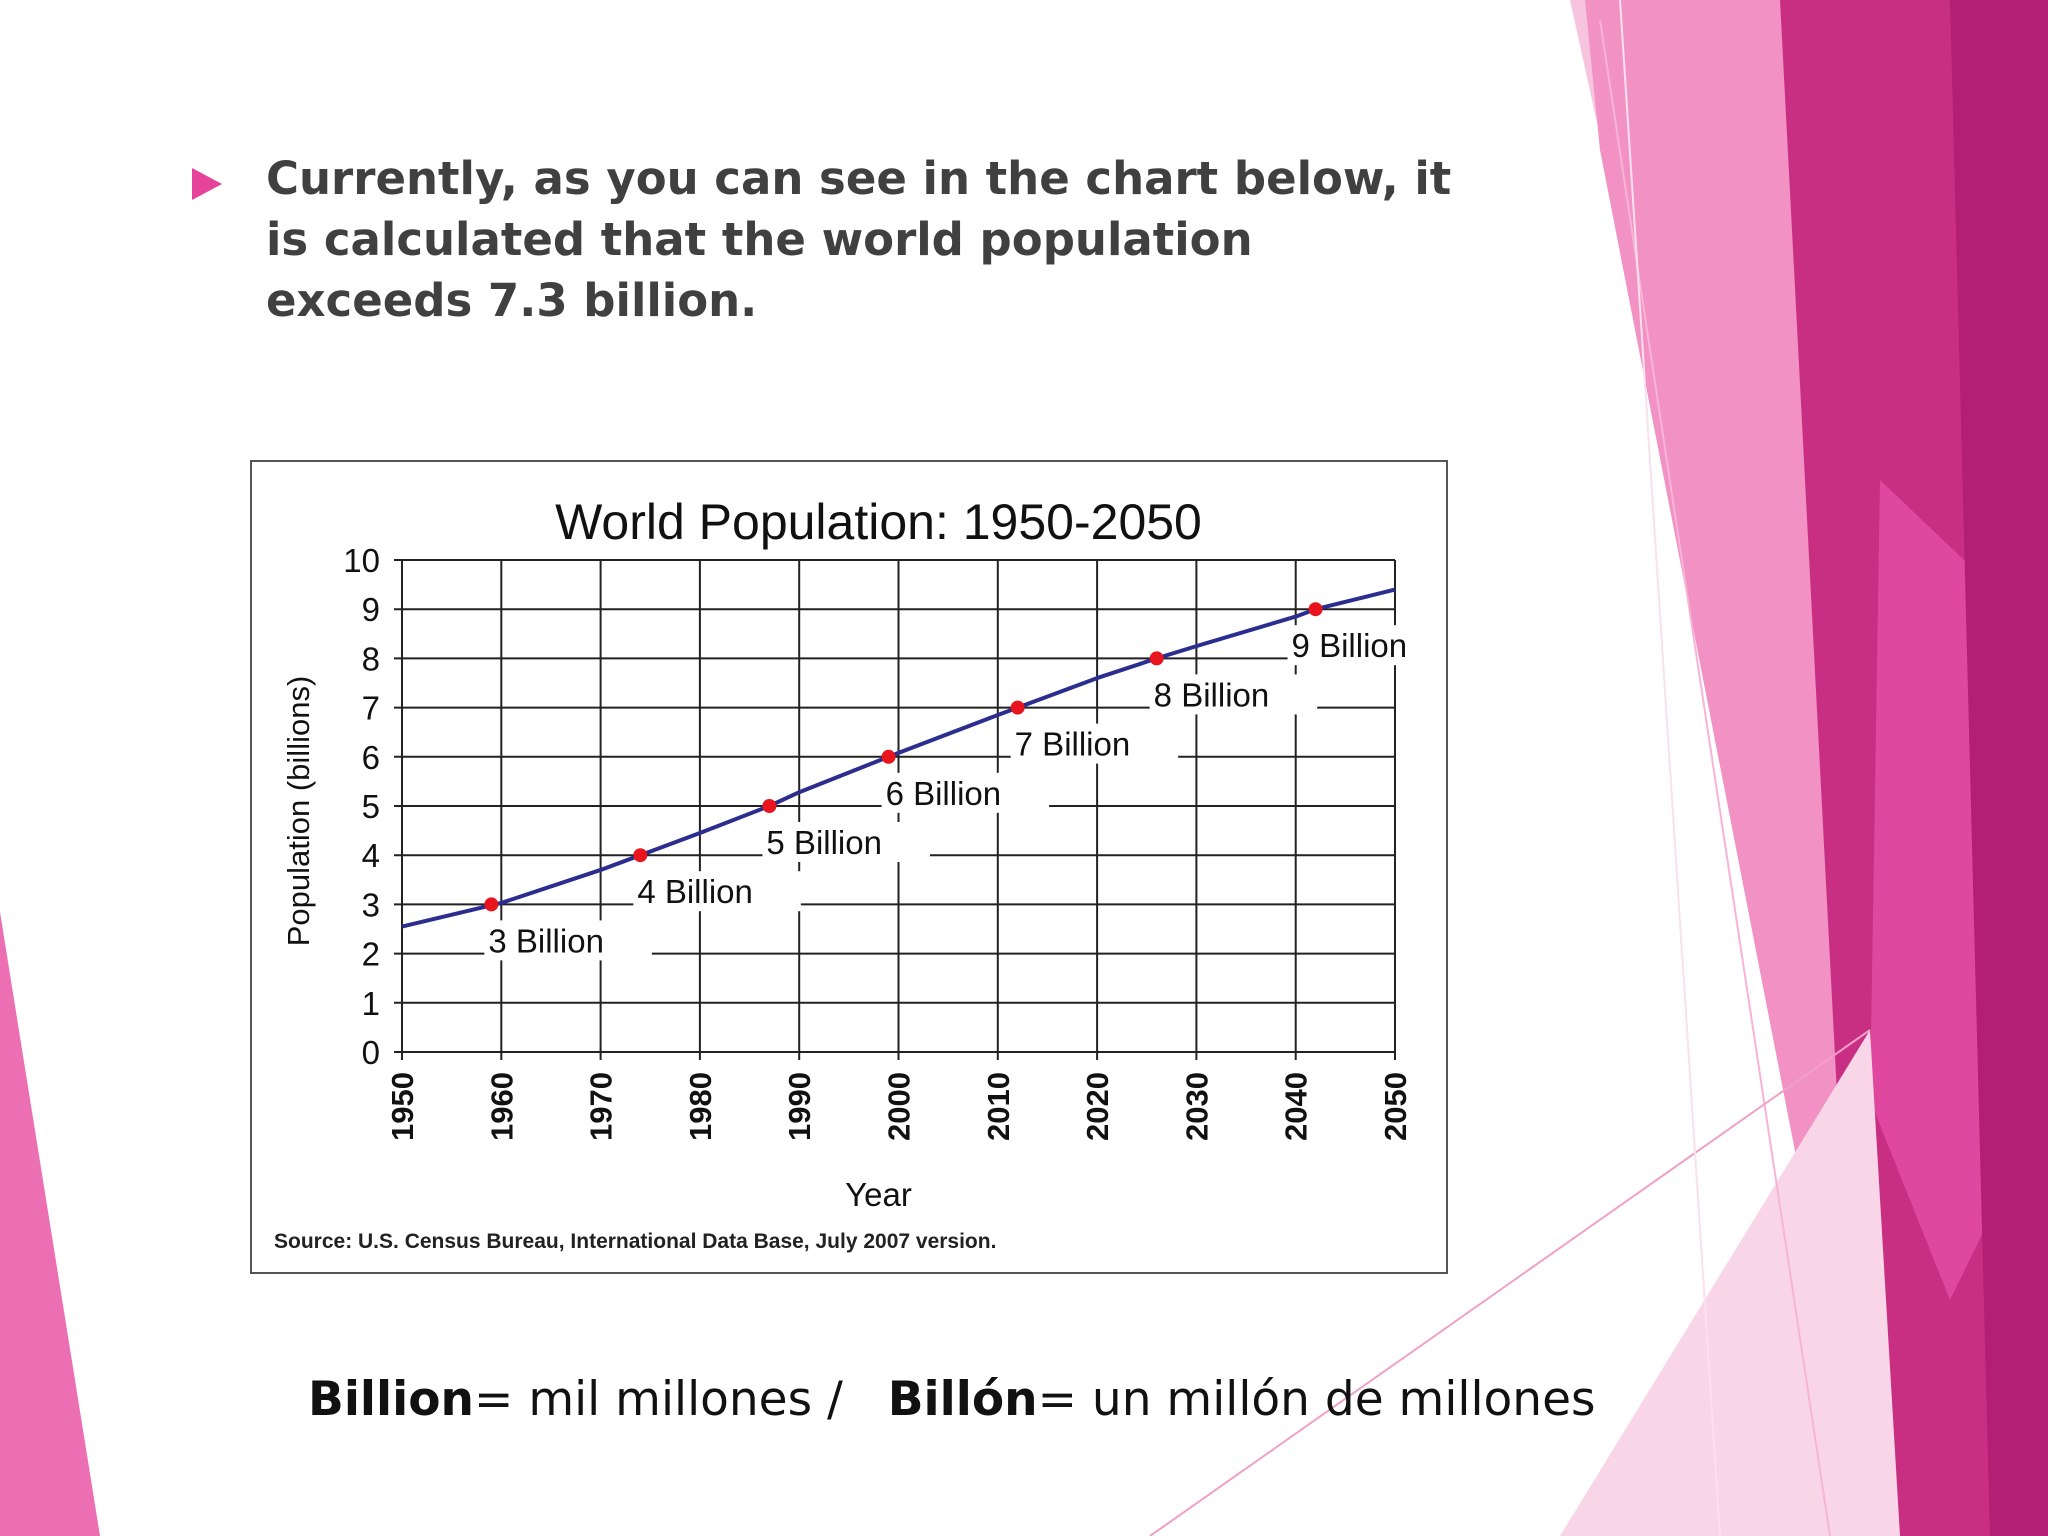  What do you see at coordinates (371, 1003) in the screenshot?
I see `y-tick-label: 1` at bounding box center [371, 1003].